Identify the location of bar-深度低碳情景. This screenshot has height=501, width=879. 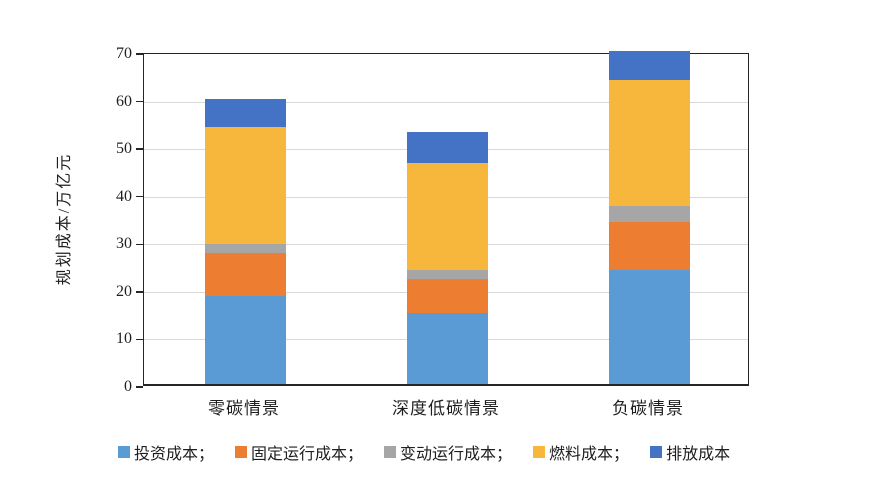
(447, 257).